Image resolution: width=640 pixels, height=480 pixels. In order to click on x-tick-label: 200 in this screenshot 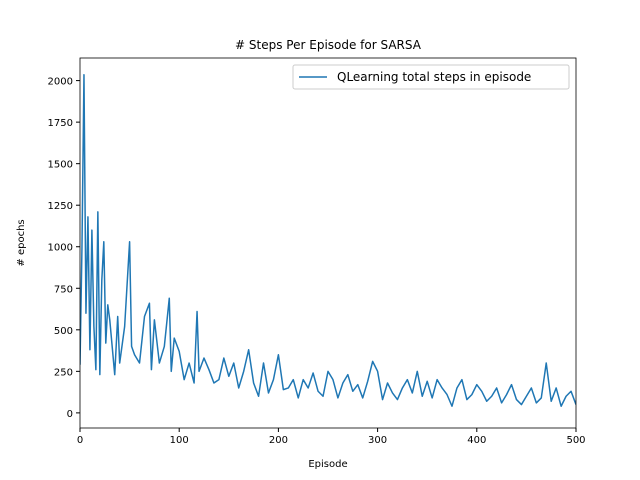, I will do `click(278, 440)`.